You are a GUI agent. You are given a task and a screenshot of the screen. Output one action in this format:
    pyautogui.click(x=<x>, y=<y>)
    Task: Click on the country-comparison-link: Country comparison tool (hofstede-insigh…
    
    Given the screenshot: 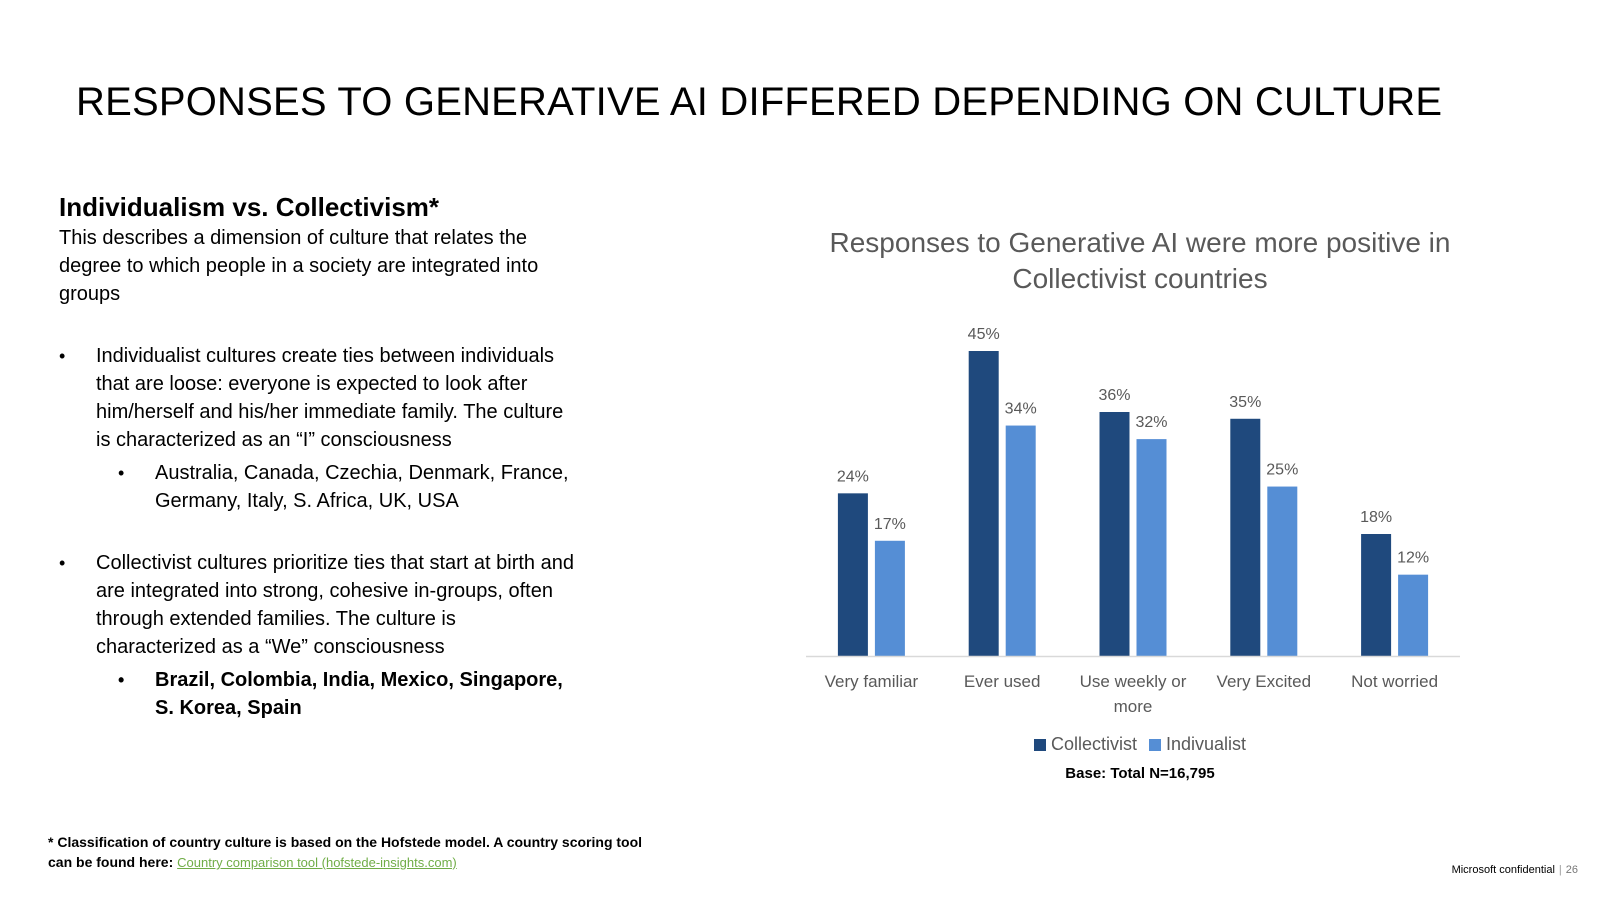 What is the action you would take?
    pyautogui.click(x=317, y=862)
    